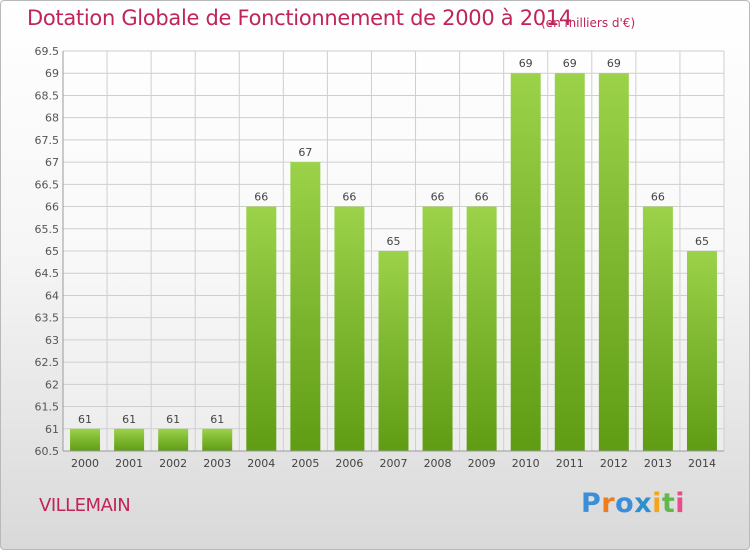 Image resolution: width=750 pixels, height=551 pixels. Describe the element at coordinates (173, 463) in the screenshot. I see `x-tick-label: 2002` at that location.